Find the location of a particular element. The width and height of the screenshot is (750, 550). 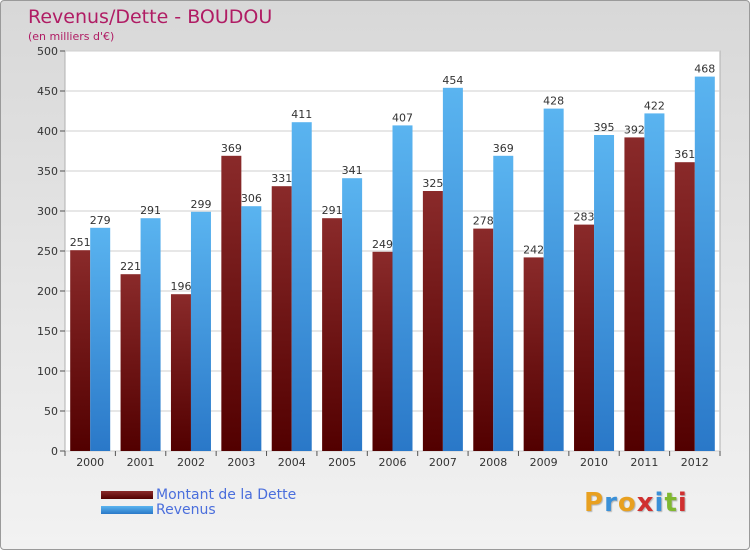

data-label-dette-2004: 331 is located at coordinates (281, 178).